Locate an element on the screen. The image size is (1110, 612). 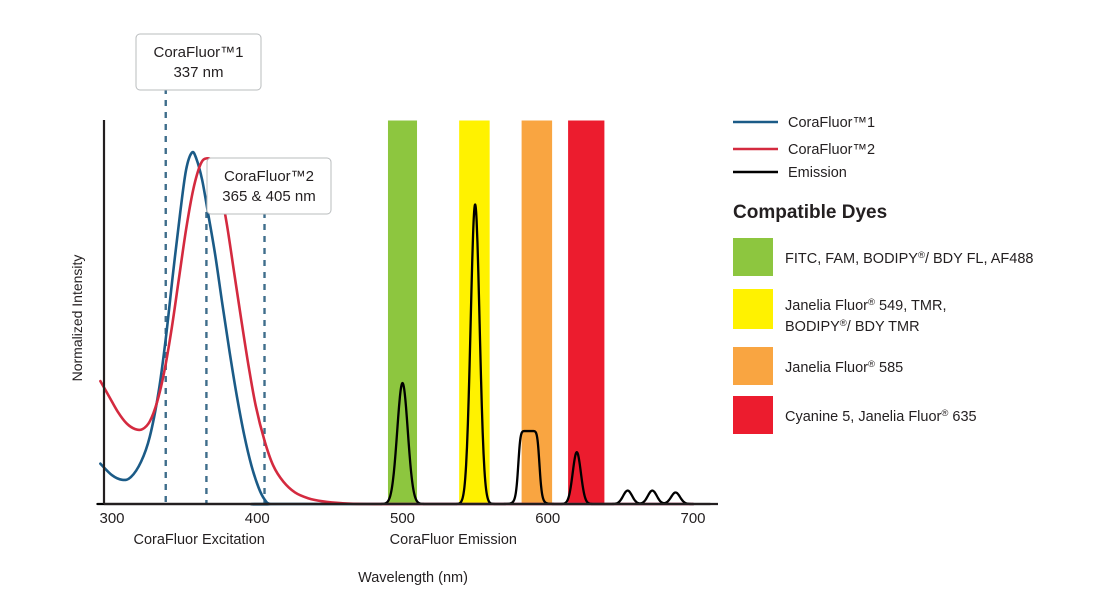
dye-label-2-line1: Janelia Fluor® 585 is located at coordinates (844, 368).